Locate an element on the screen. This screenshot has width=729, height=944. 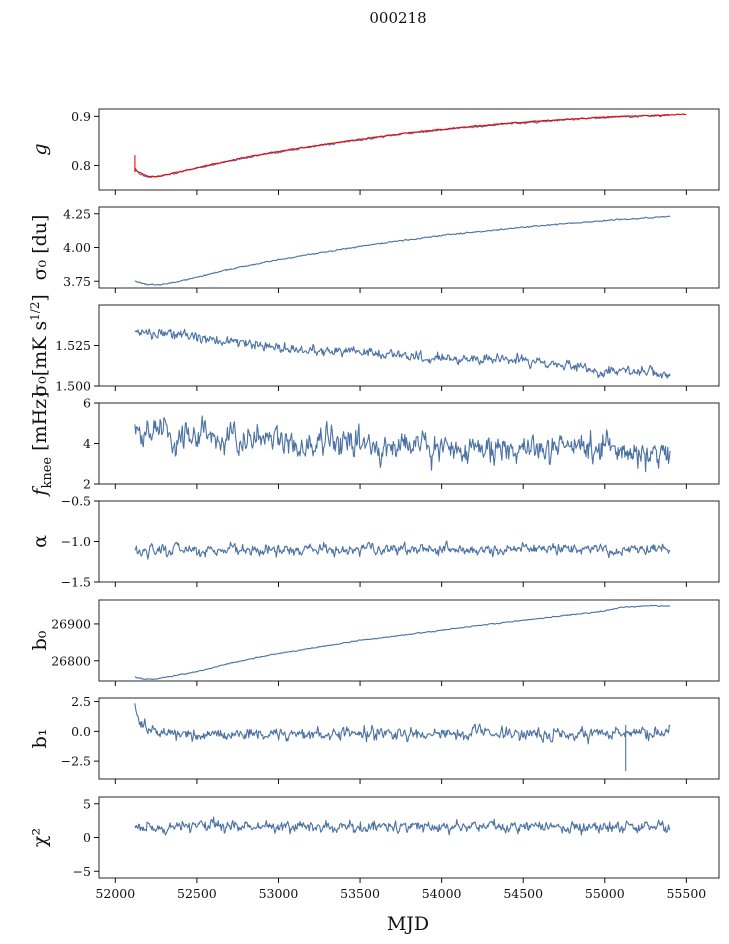
y-axis-label: fknee [mHz] is located at coordinates (42, 444).